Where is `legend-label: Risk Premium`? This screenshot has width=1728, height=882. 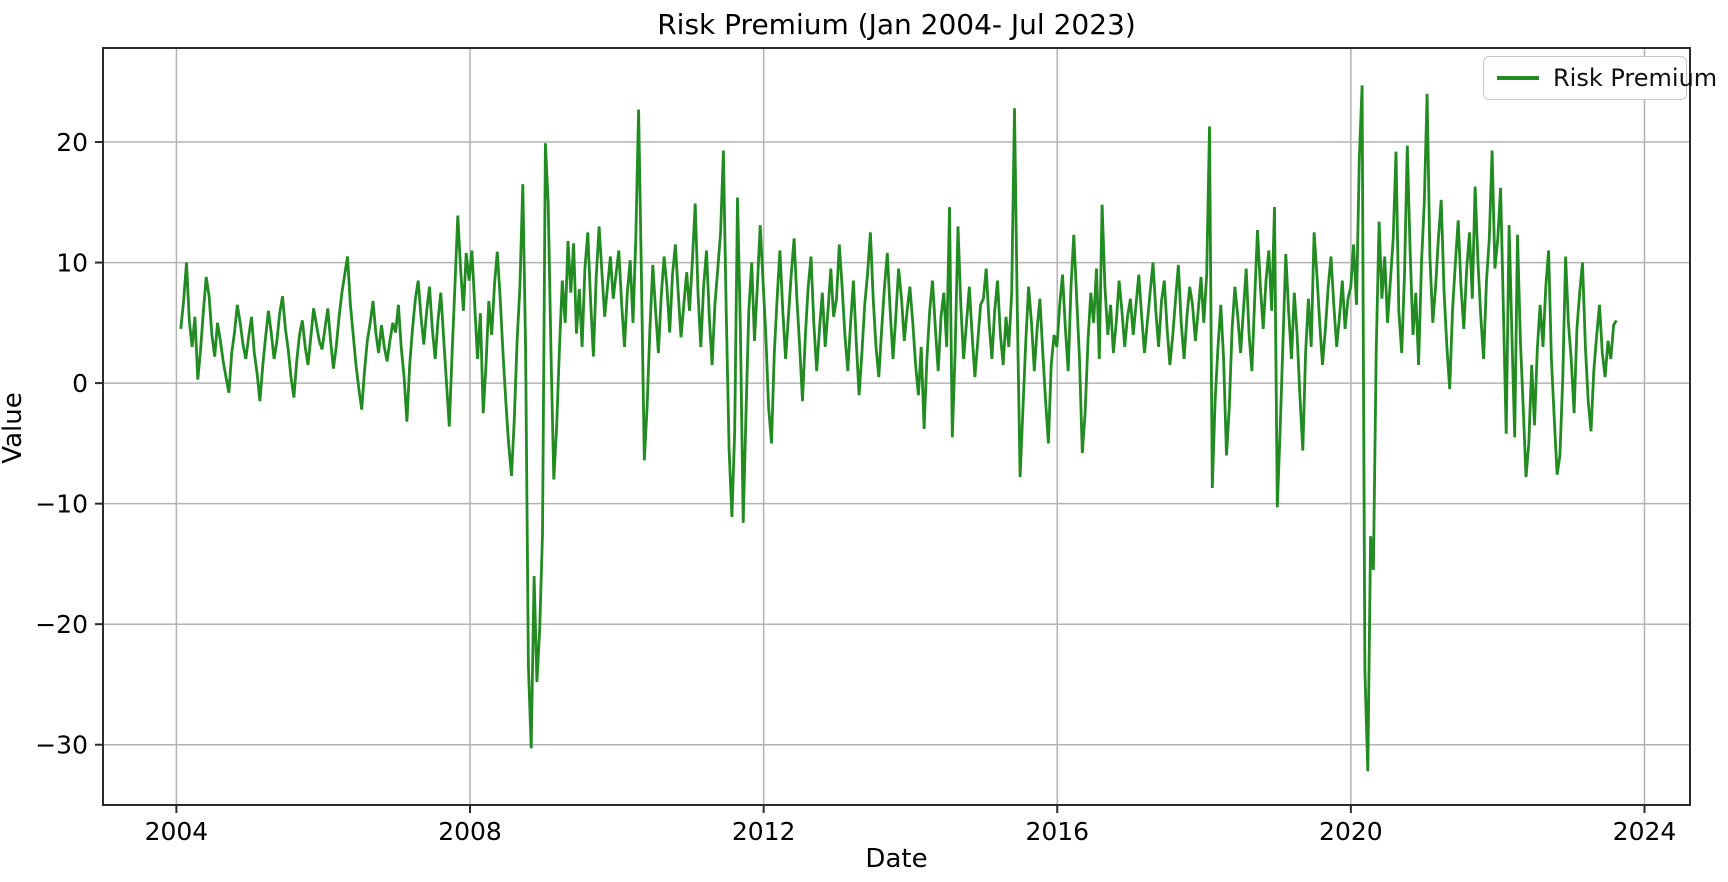 legend-label: Risk Premium is located at coordinates (1635, 78).